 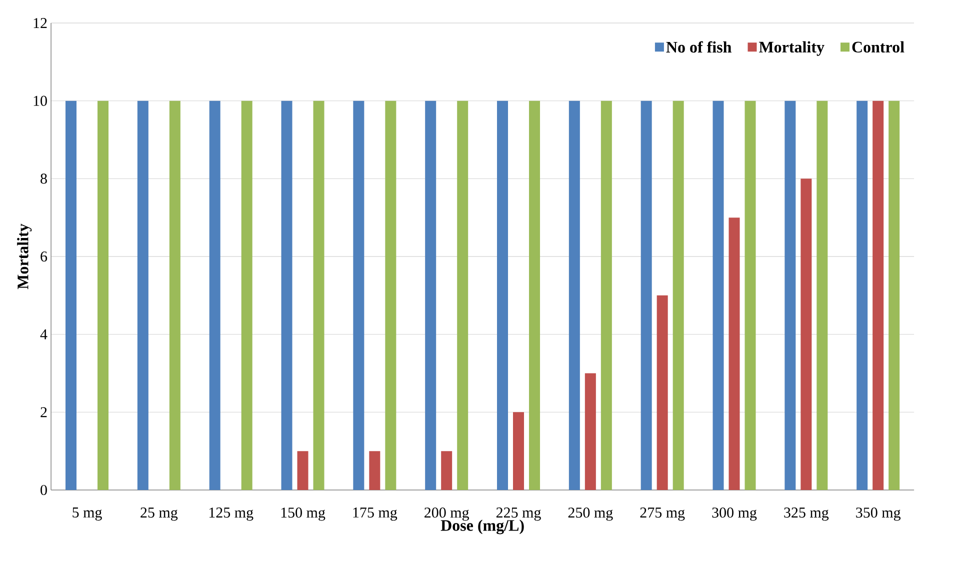 I want to click on legend-label: No of fish, so click(x=699, y=47).